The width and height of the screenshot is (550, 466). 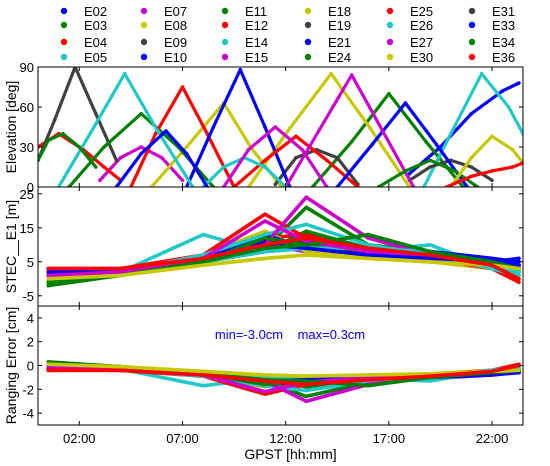 I want to click on legend-marker-e15, so click(x=225, y=57).